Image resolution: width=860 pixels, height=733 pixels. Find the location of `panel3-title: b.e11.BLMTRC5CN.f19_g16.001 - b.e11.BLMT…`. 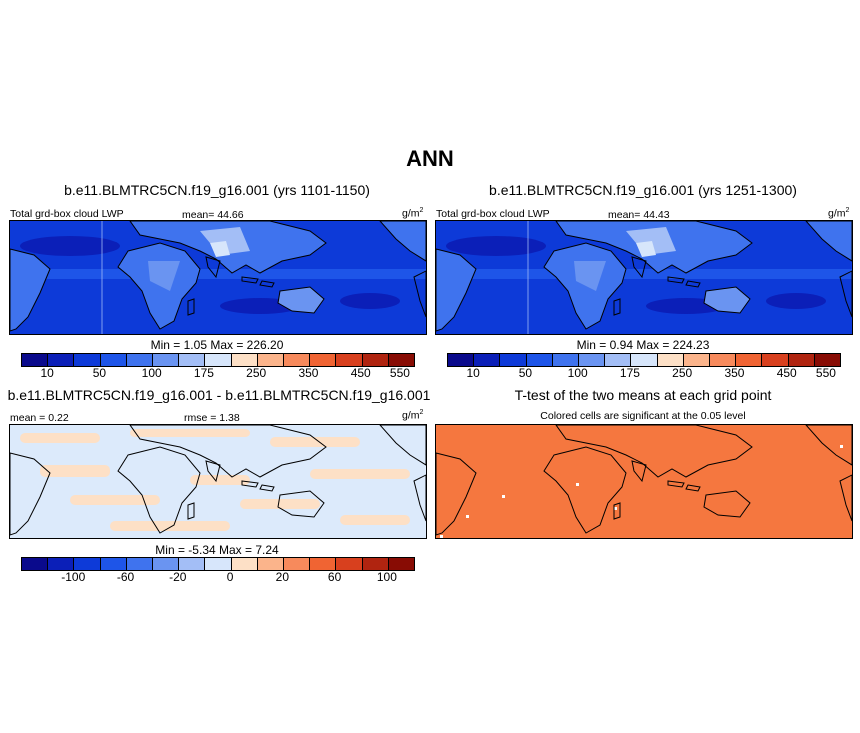

panel3-title: b.e11.BLMTRC5CN.f19_g16.001 - b.e11.BLMT… is located at coordinates (219, 395).